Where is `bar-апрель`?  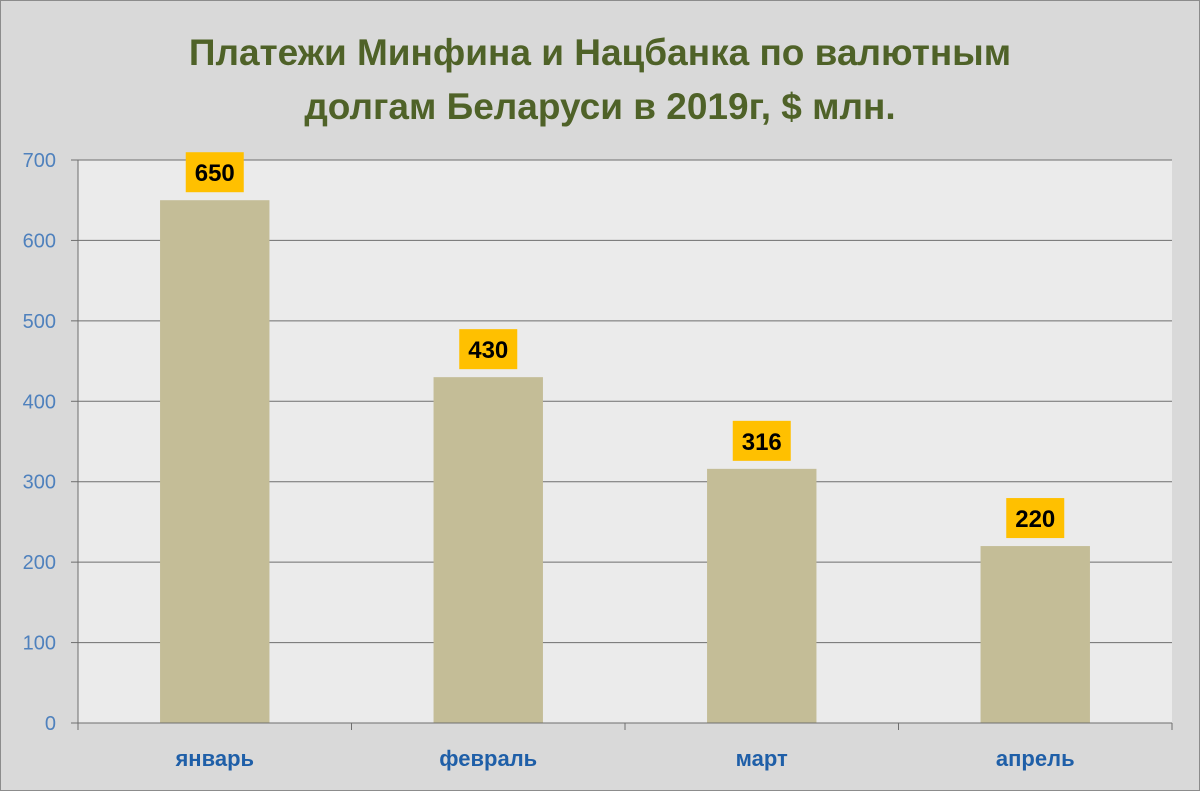 bar-апрель is located at coordinates (1035, 634).